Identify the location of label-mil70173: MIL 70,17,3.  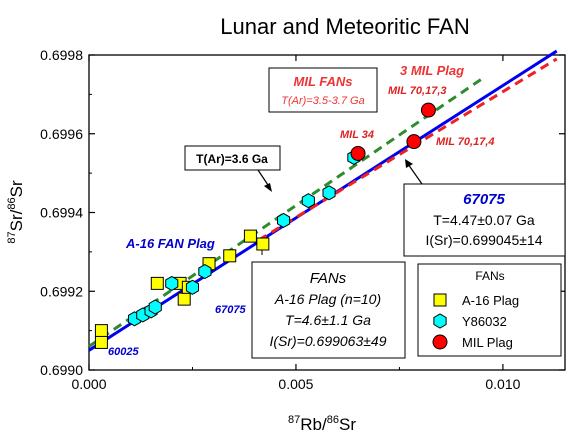
(417, 91).